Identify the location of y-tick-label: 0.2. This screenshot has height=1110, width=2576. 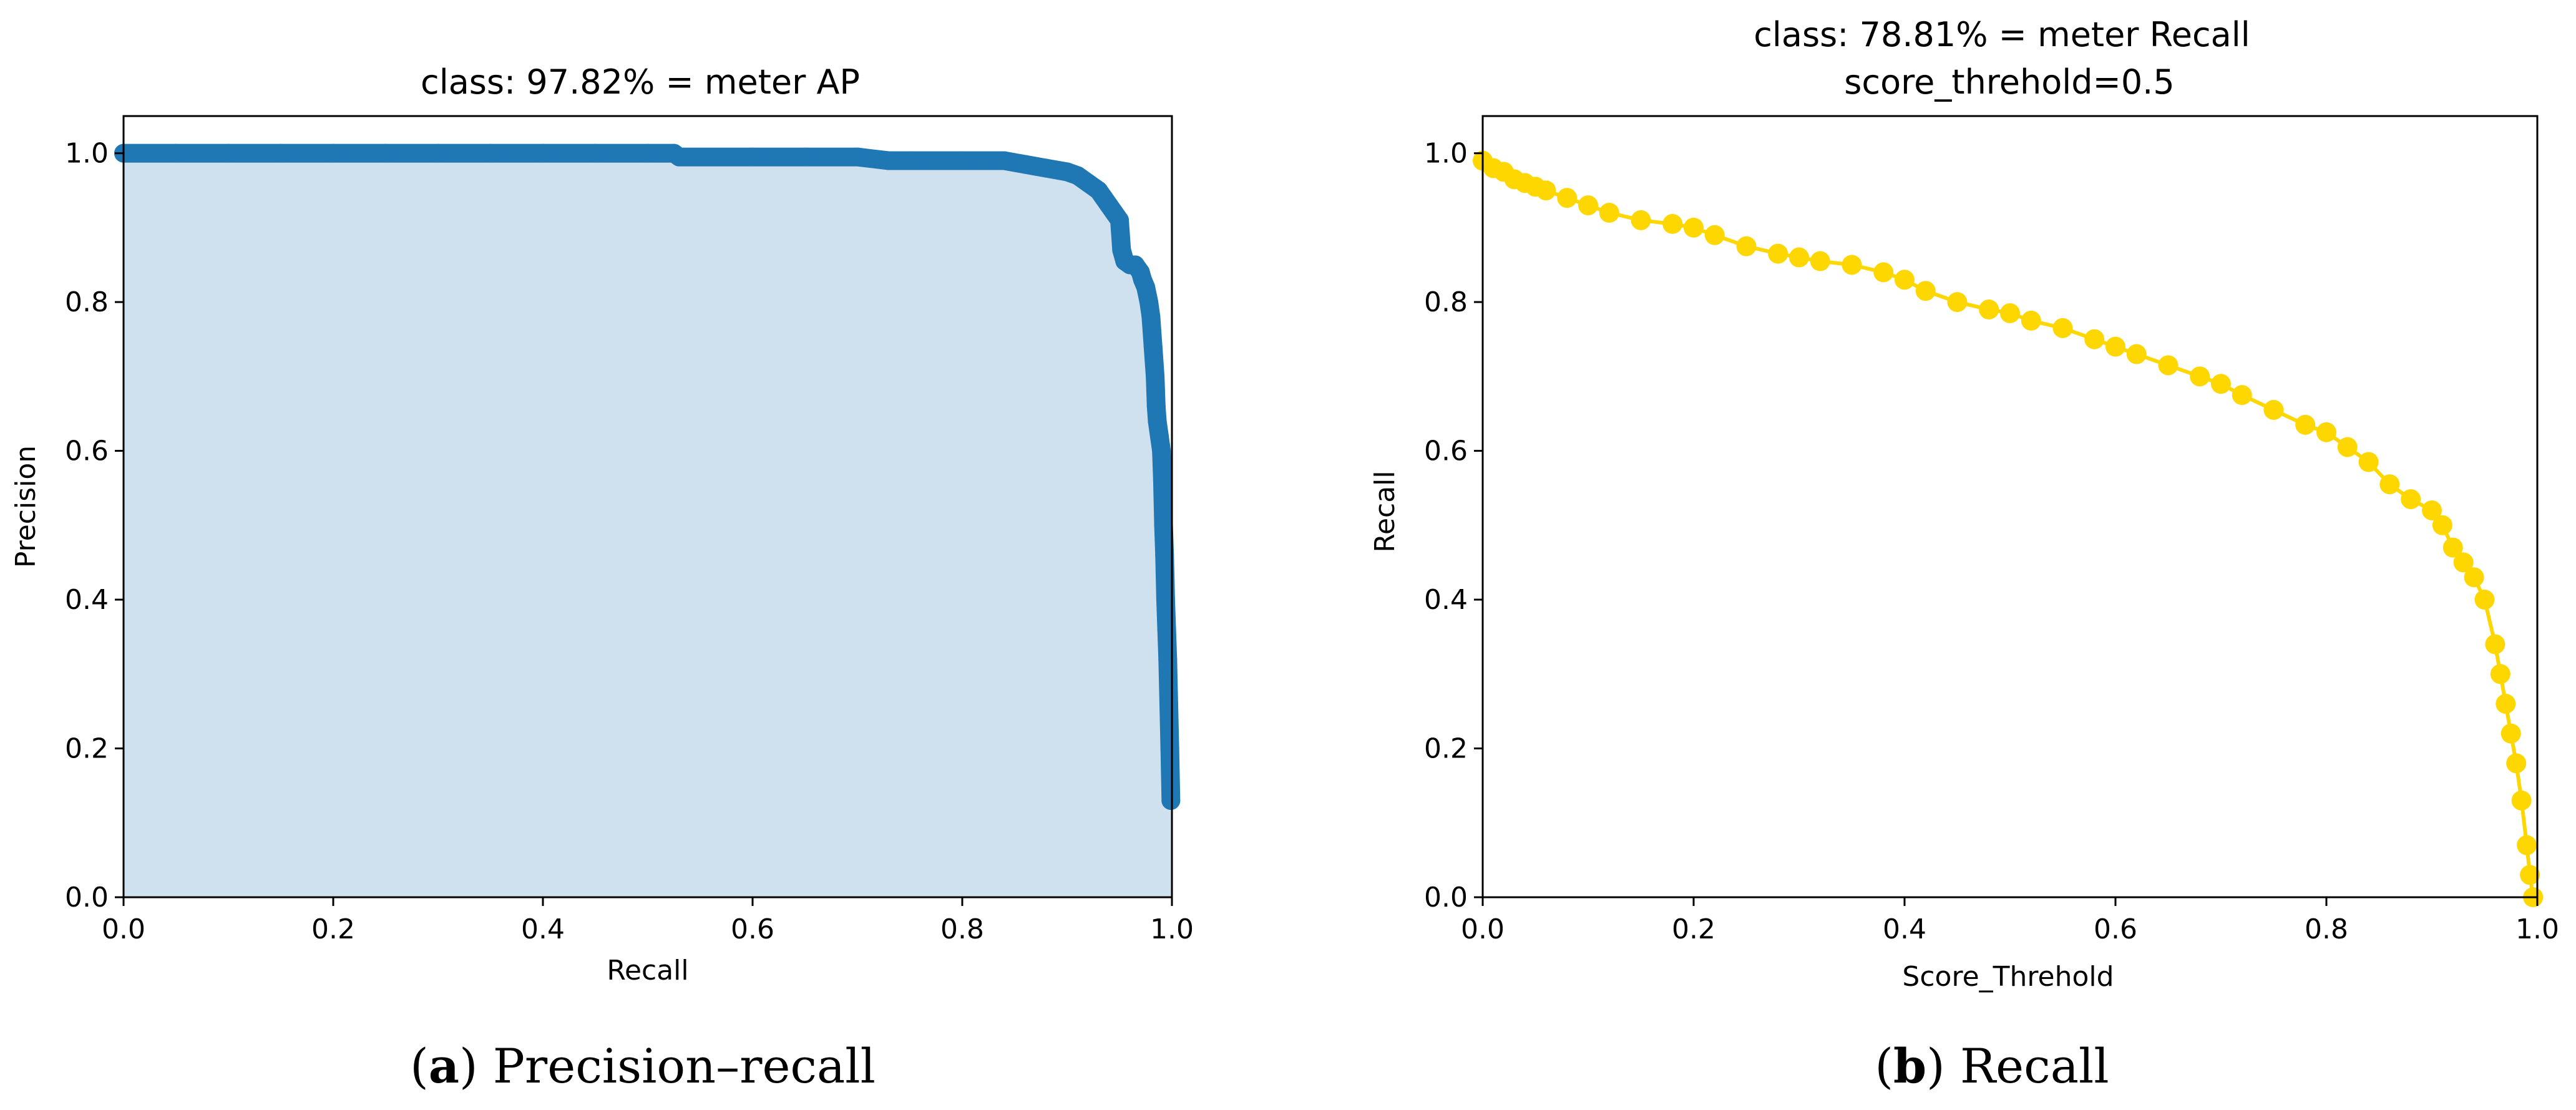
(87, 749).